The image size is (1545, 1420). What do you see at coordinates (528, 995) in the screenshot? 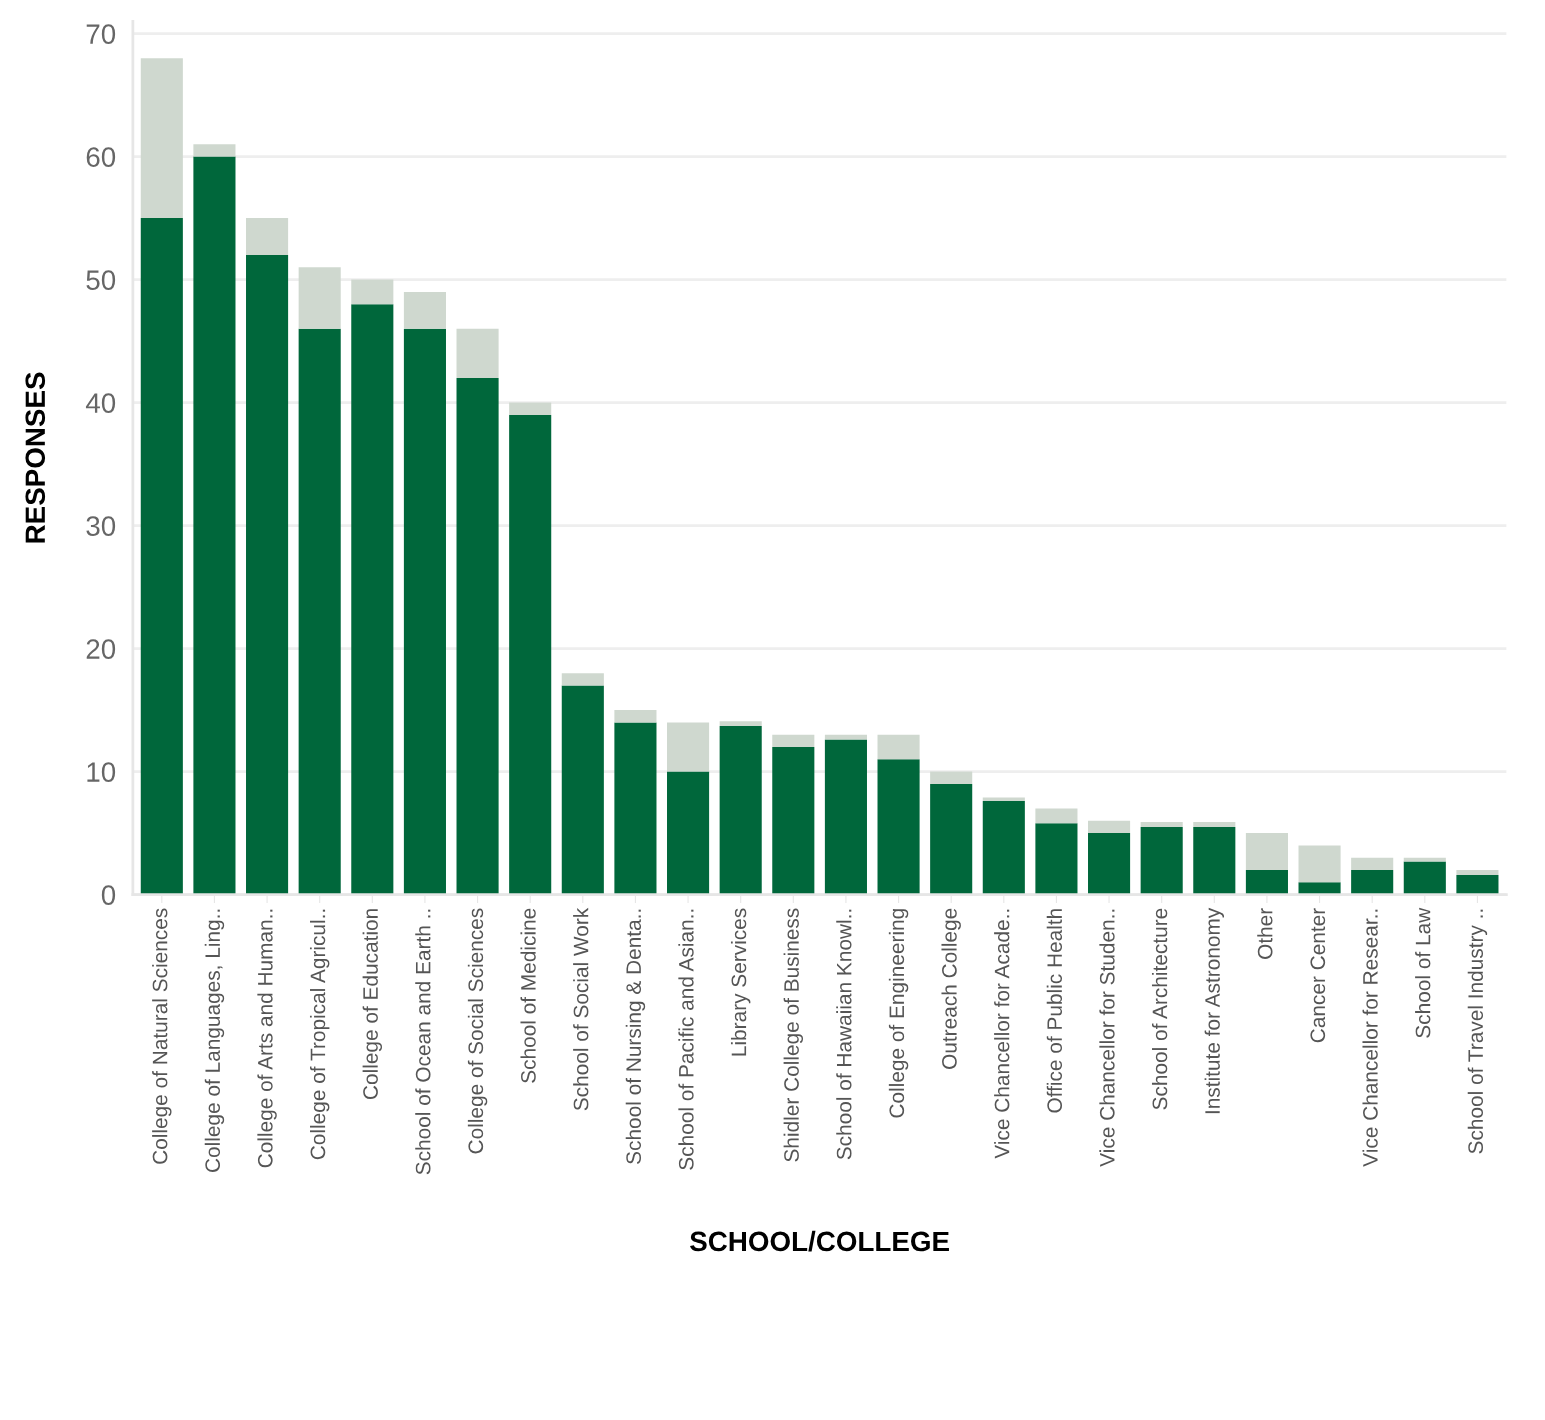
I see `x-tick-label: School of Medicine` at bounding box center [528, 995].